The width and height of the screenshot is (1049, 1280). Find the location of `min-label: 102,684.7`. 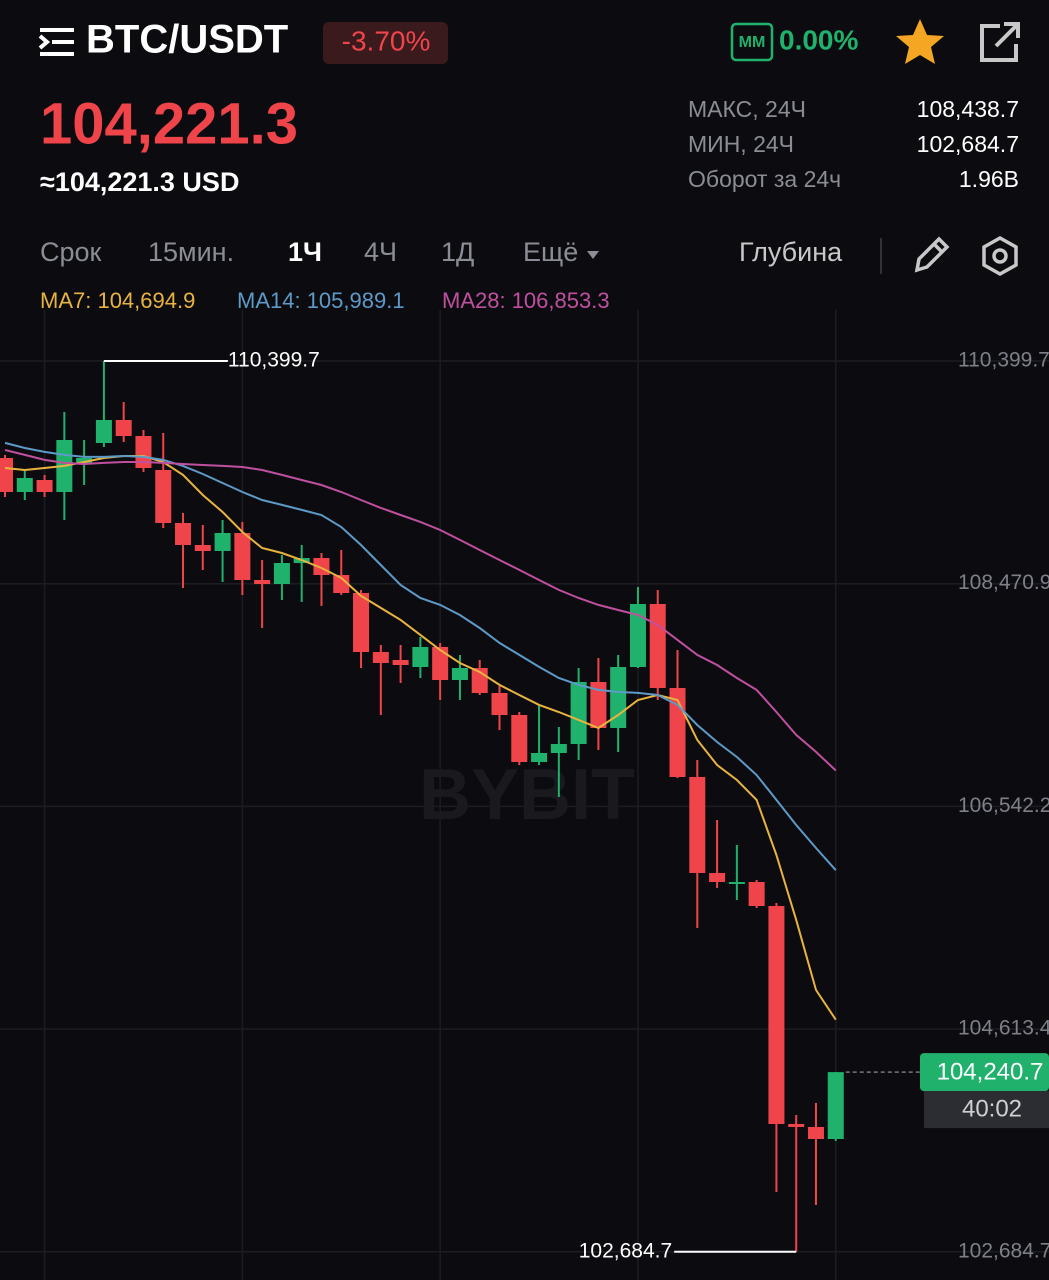

min-label: 102,684.7 is located at coordinates (625, 1250).